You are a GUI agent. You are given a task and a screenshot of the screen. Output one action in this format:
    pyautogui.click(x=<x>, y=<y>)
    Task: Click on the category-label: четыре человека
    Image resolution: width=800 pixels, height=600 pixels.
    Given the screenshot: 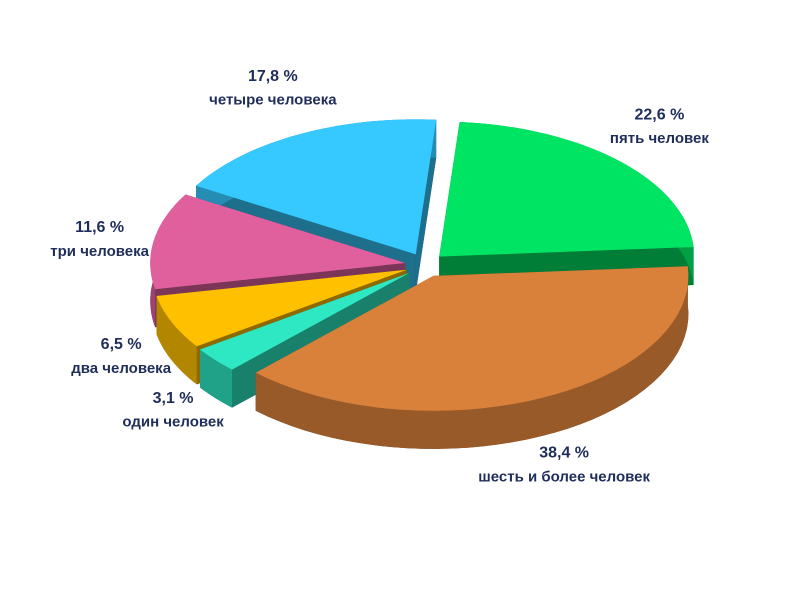 What is the action you would take?
    pyautogui.click(x=273, y=100)
    